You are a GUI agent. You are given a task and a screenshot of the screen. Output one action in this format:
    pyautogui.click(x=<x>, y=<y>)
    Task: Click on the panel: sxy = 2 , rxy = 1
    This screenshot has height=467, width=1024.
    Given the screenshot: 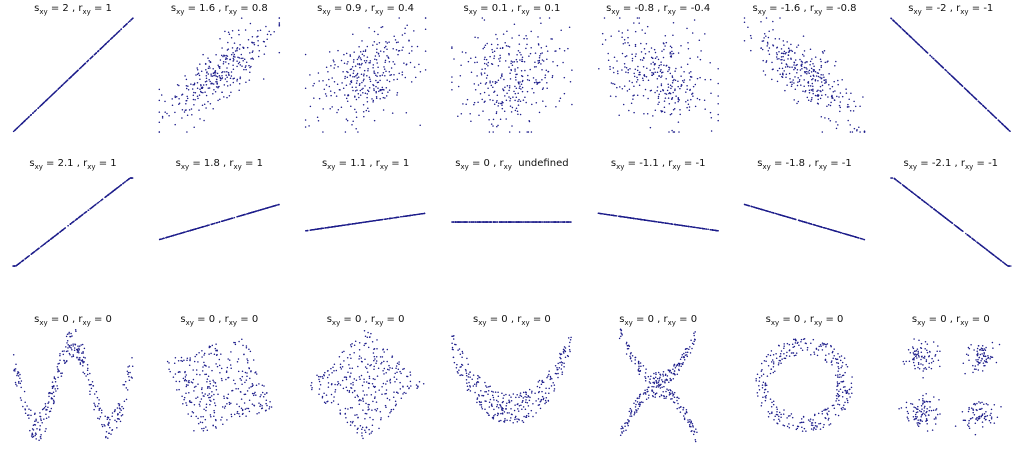 What is the action you would take?
    pyautogui.click(x=73, y=68)
    